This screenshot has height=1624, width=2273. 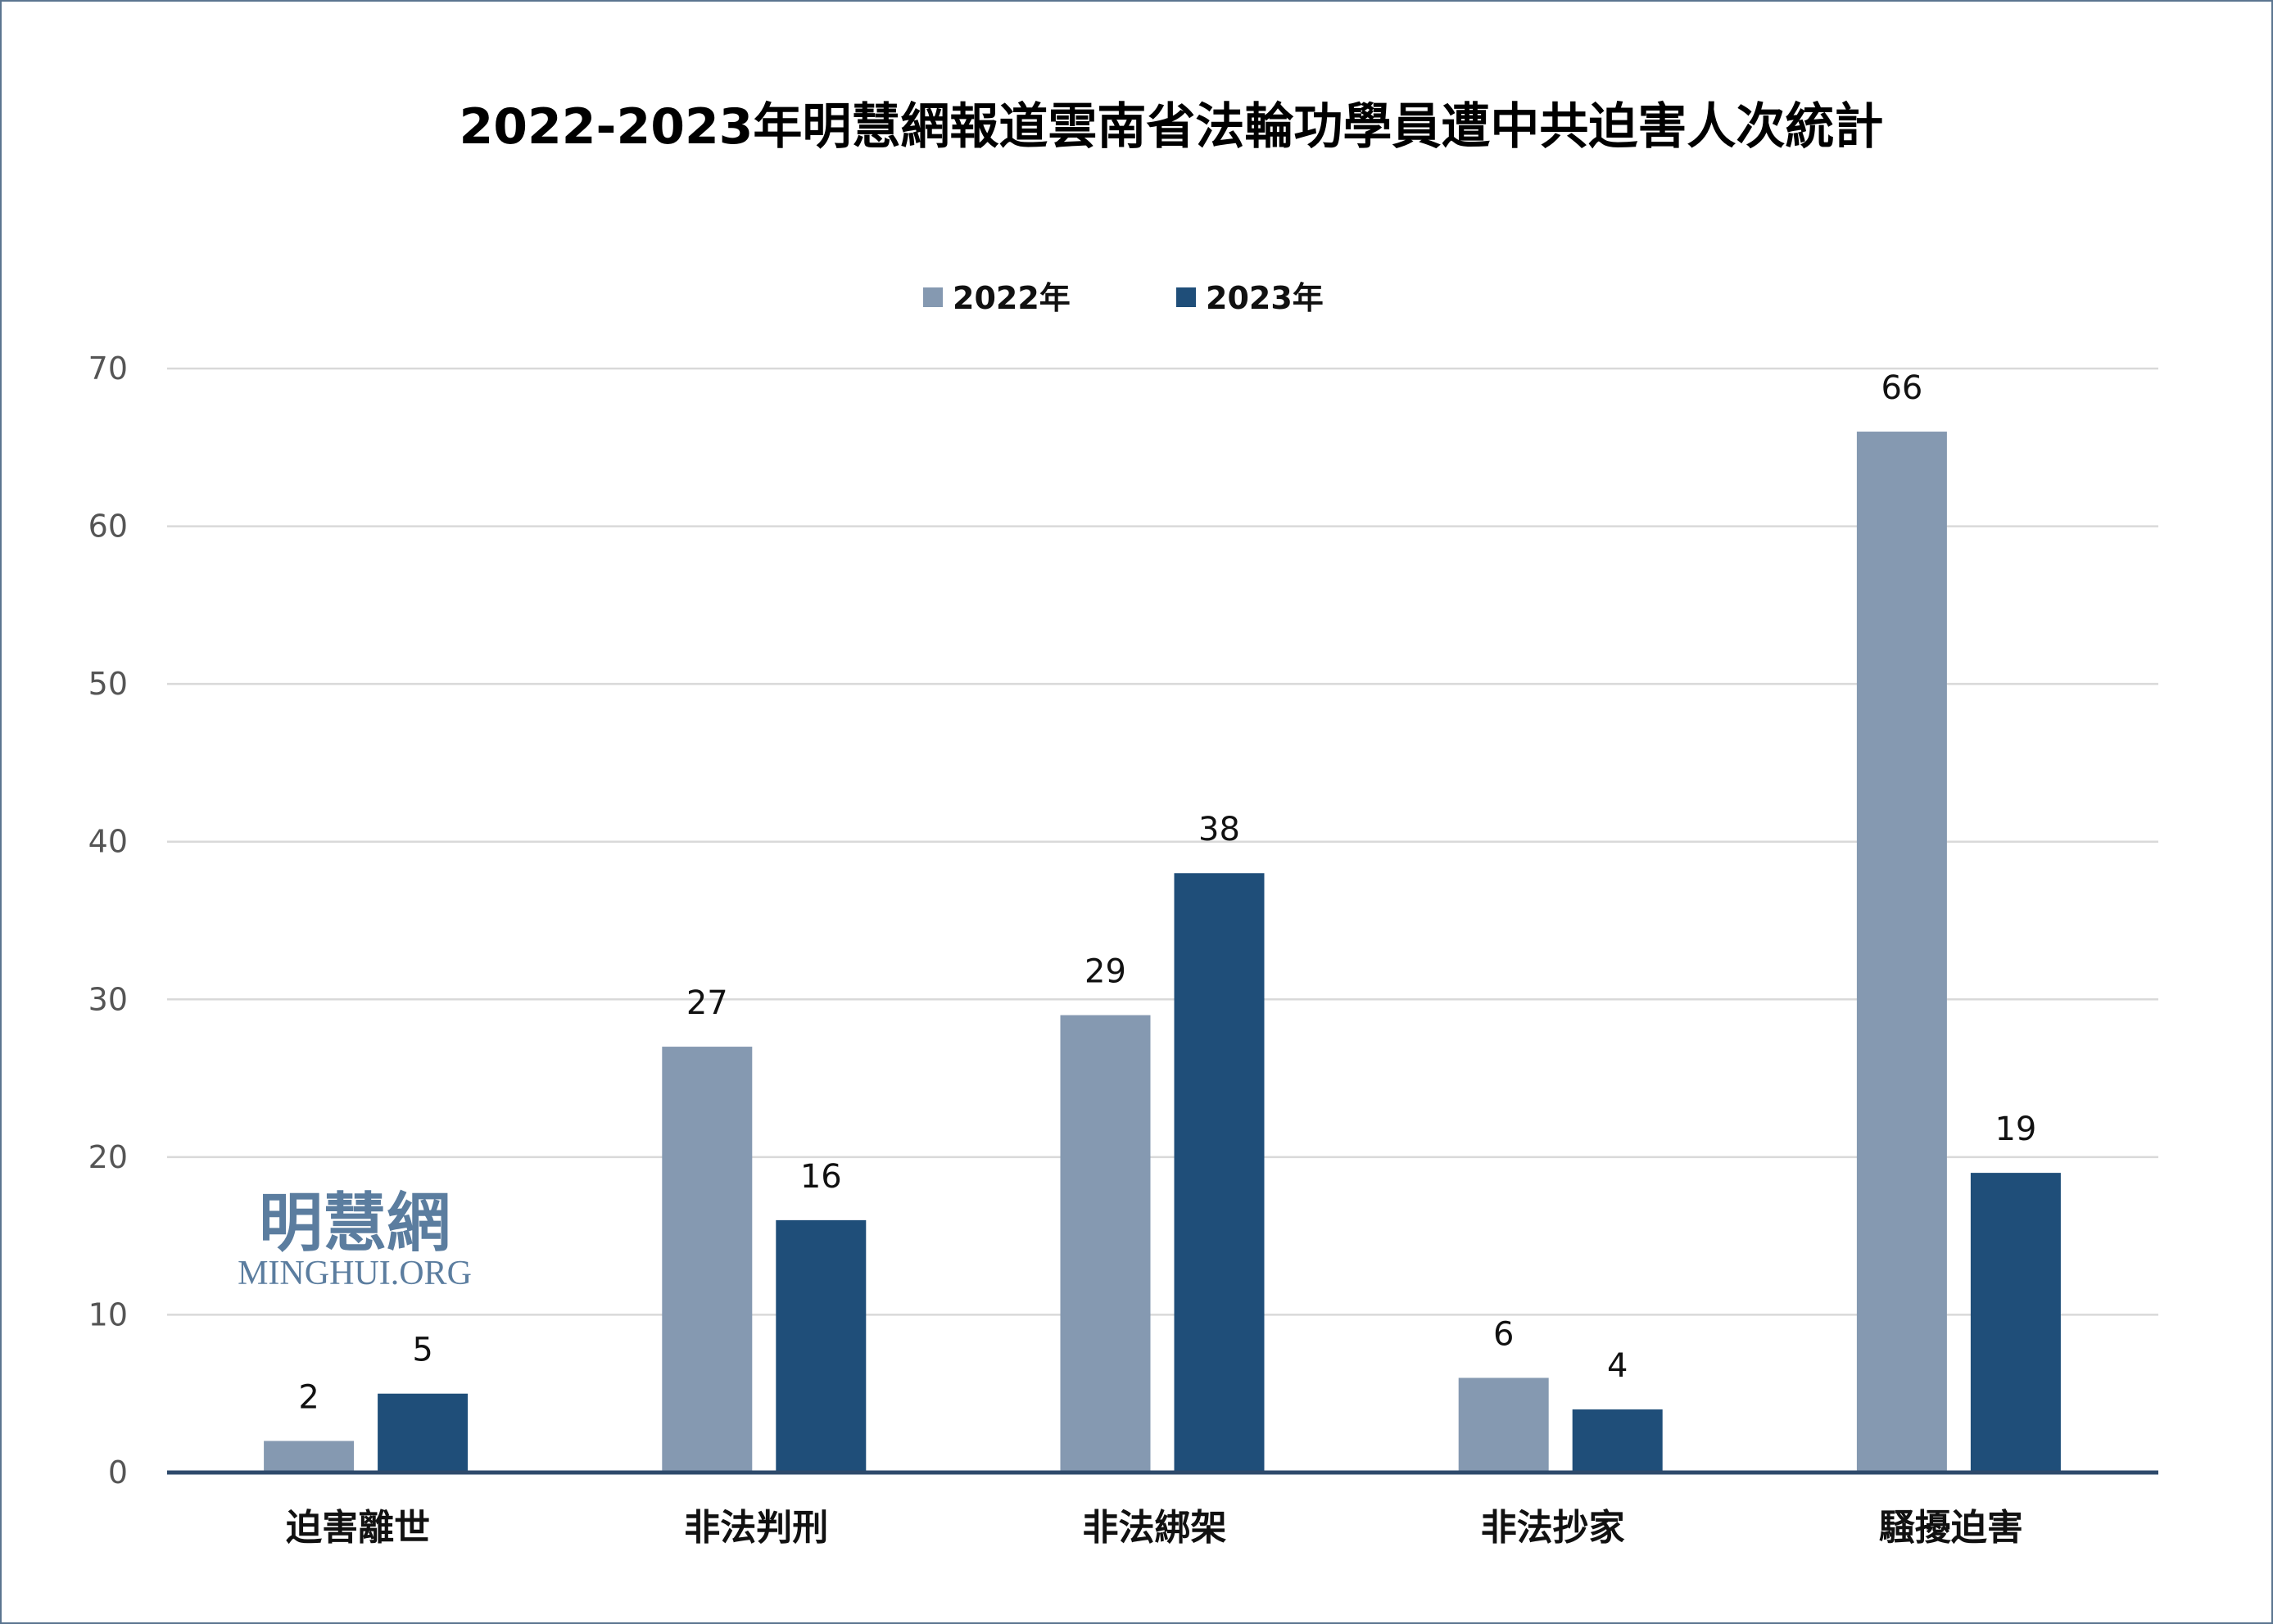 What do you see at coordinates (108, 1157) in the screenshot?
I see `y-tick-label: 20` at bounding box center [108, 1157].